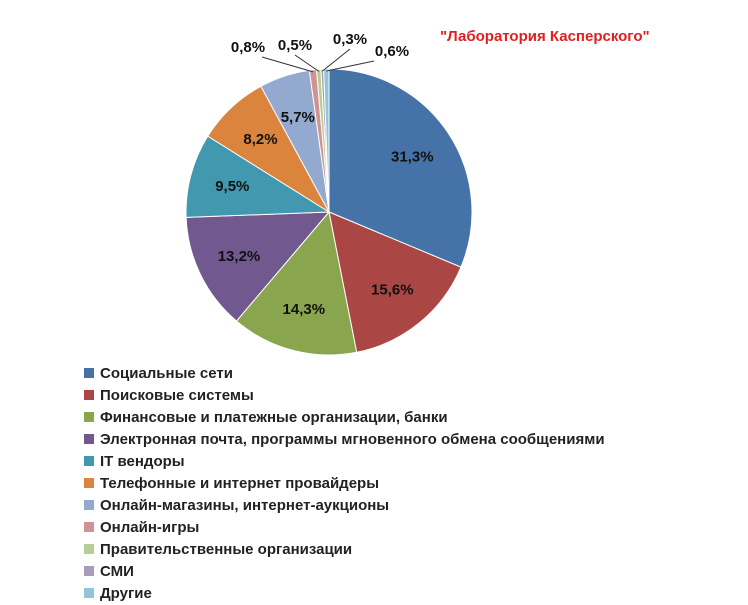  What do you see at coordinates (392, 51) in the screenshot?
I see `slice-label: 0,6%` at bounding box center [392, 51].